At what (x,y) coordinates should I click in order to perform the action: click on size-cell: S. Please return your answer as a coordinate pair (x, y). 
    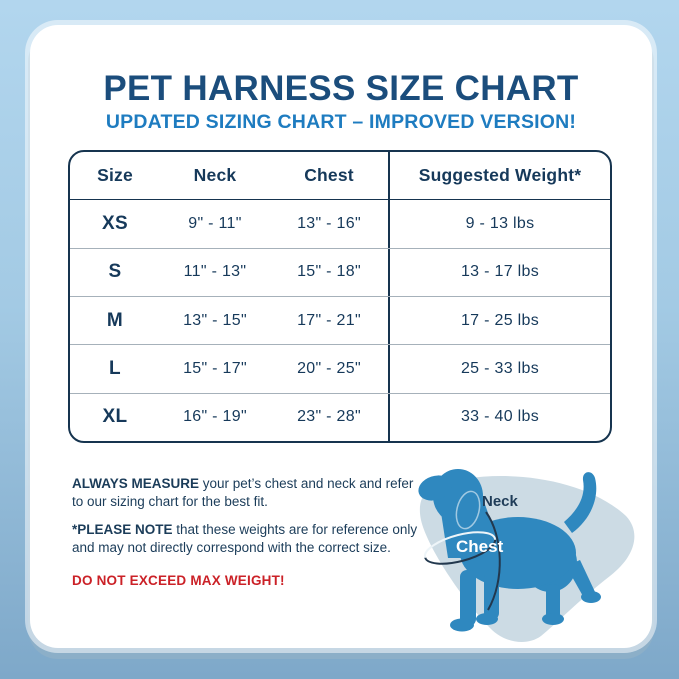
    Looking at the image, I should click on (115, 272).